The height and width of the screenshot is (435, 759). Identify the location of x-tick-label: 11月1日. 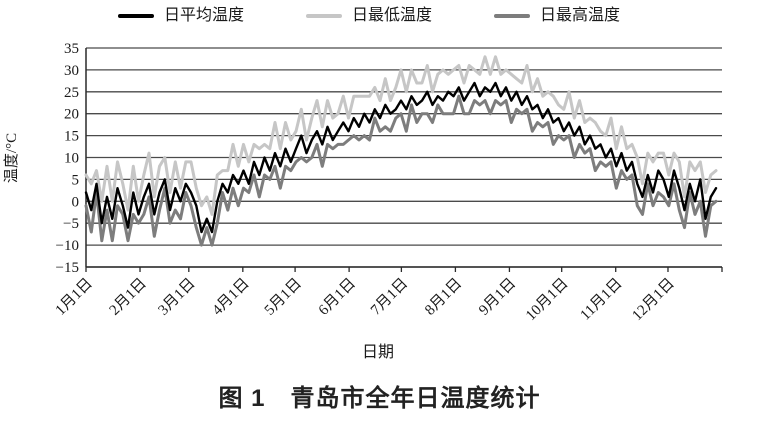
(601, 300).